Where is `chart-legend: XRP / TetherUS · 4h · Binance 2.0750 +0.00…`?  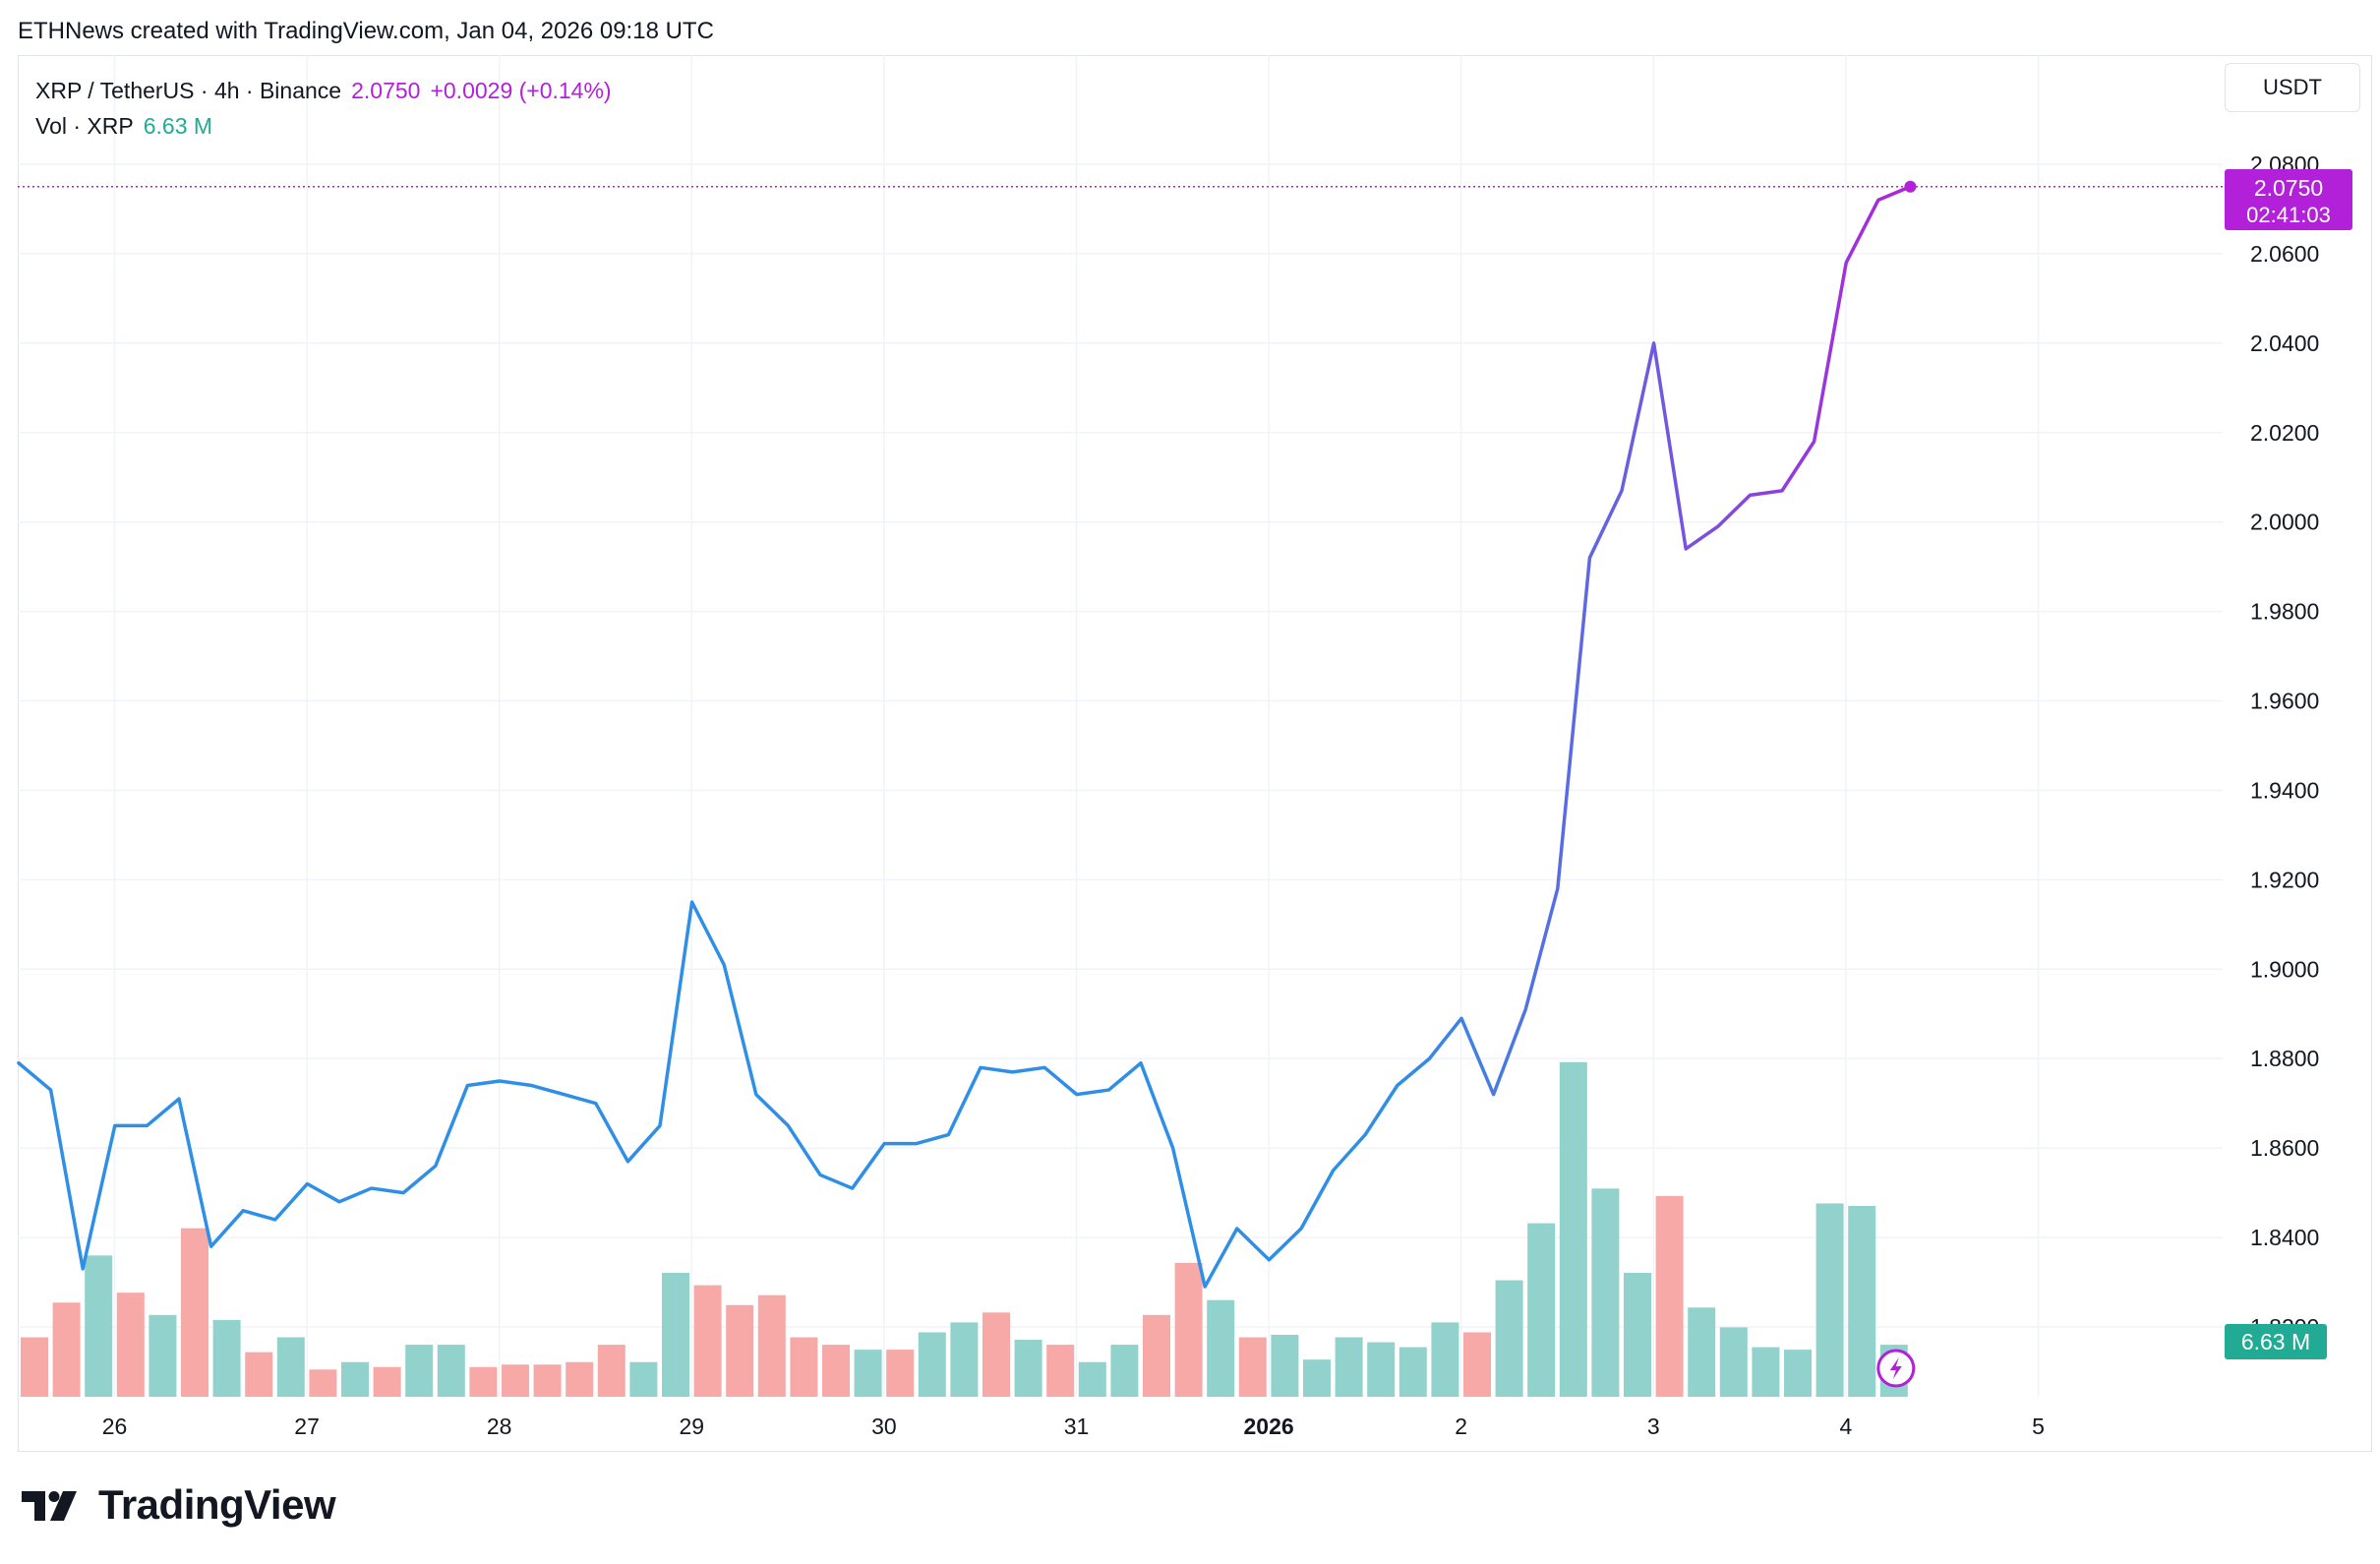 chart-legend: XRP / TetherUS · 4h · Binance 2.0750 +0.00… is located at coordinates (323, 108).